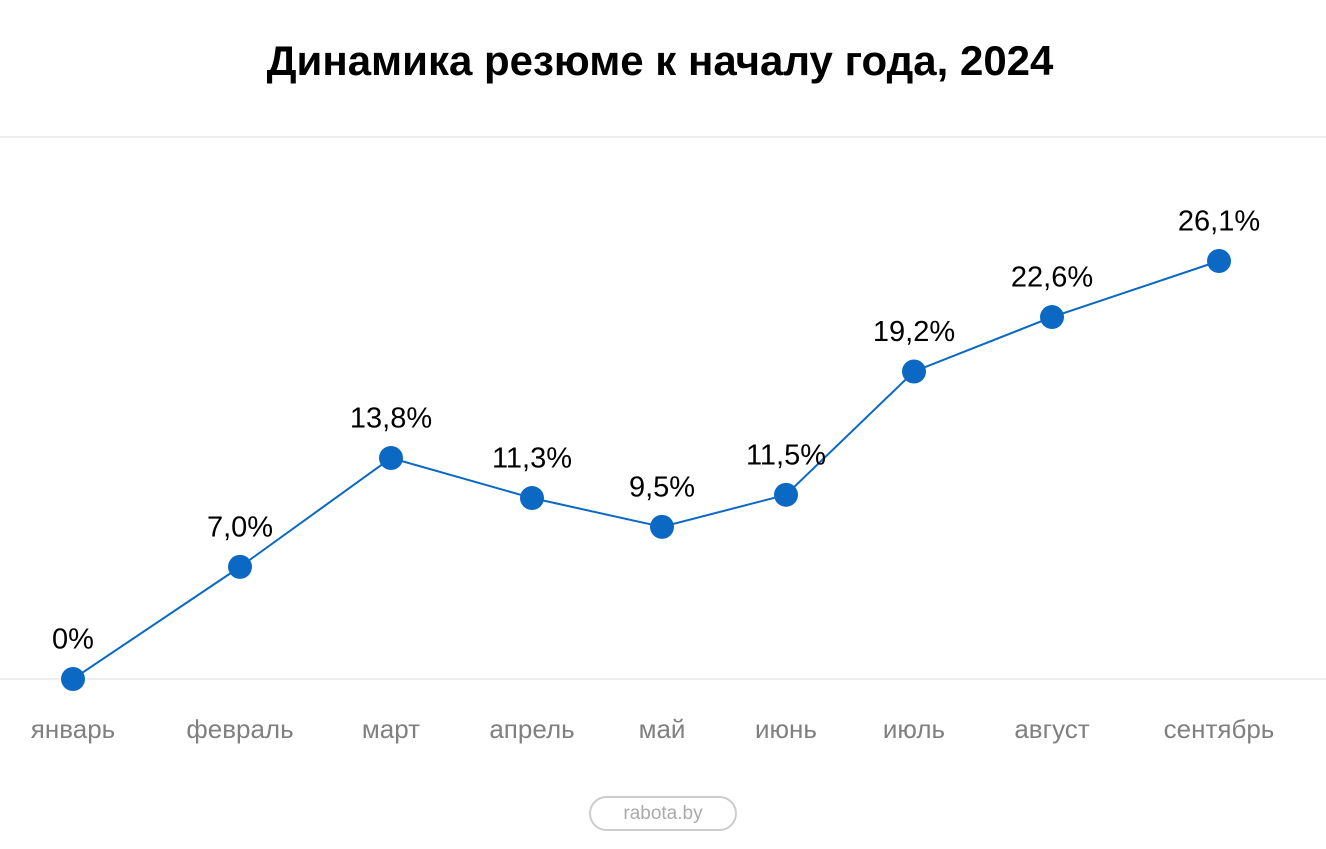  Describe the element at coordinates (73, 640) in the screenshot. I see `value-label: 0%` at that location.